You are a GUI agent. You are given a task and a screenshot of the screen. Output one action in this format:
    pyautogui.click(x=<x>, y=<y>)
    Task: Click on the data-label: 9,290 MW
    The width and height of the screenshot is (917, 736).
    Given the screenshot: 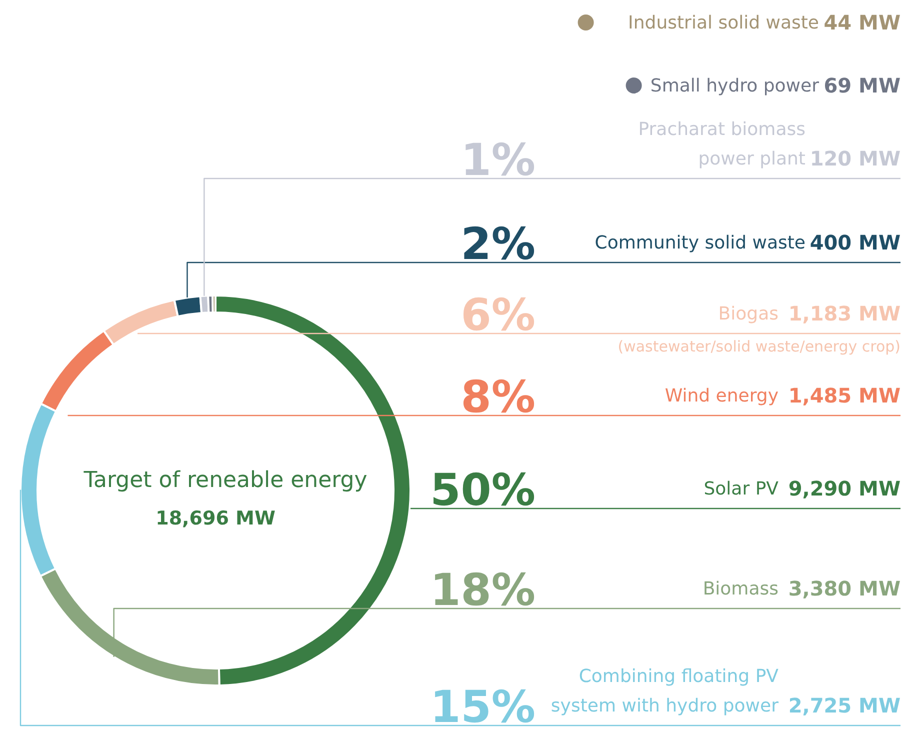 What is the action you would take?
    pyautogui.click(x=844, y=488)
    